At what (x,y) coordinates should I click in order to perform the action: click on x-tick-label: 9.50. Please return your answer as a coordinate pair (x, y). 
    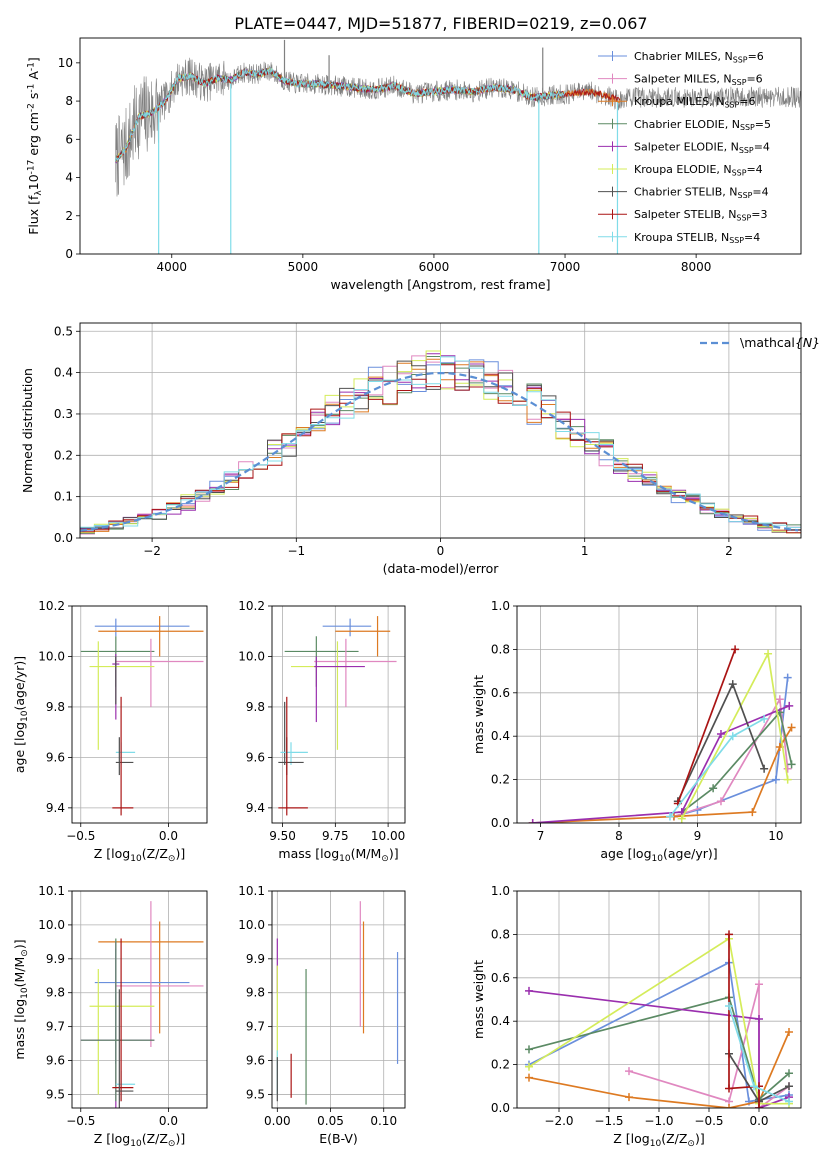
    Looking at the image, I should click on (282, 836).